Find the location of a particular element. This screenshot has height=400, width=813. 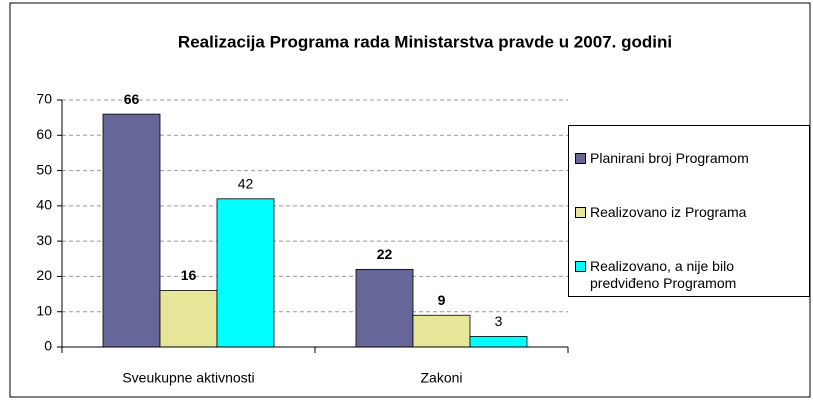

data-label: 66 is located at coordinates (132, 99).